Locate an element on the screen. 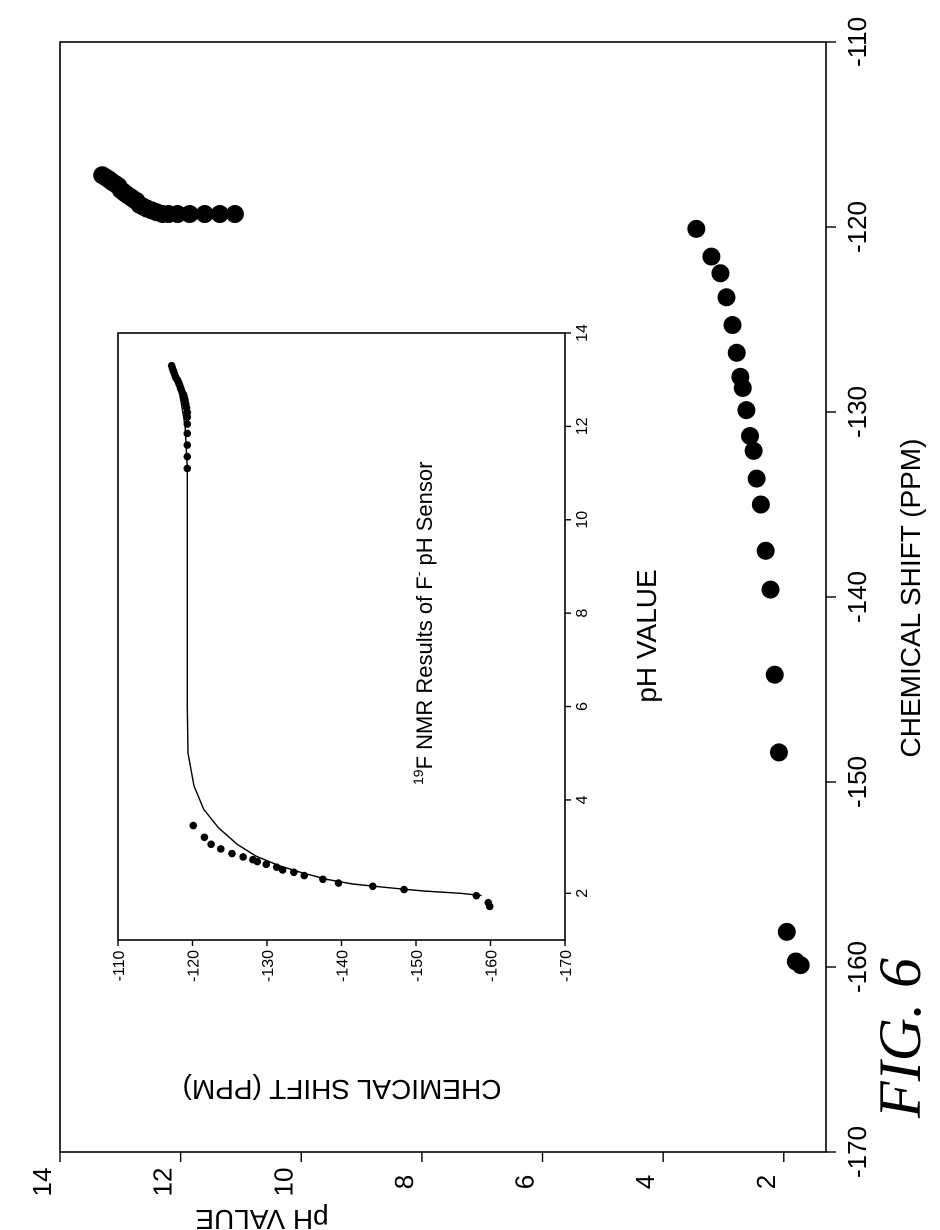 This screenshot has width=940, height=1230. main-title-isotope: 19 is located at coordinates (418, 777).